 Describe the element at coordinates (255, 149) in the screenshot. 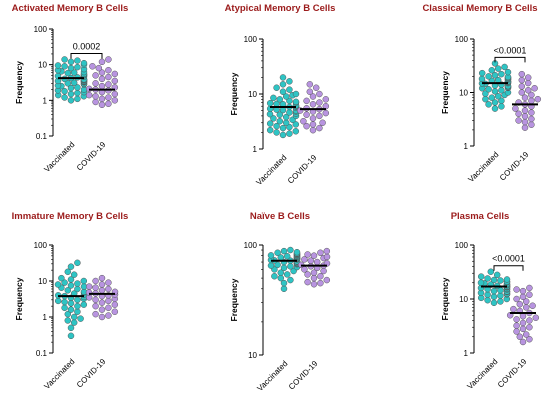

I see `y-tick-label: 1` at that location.